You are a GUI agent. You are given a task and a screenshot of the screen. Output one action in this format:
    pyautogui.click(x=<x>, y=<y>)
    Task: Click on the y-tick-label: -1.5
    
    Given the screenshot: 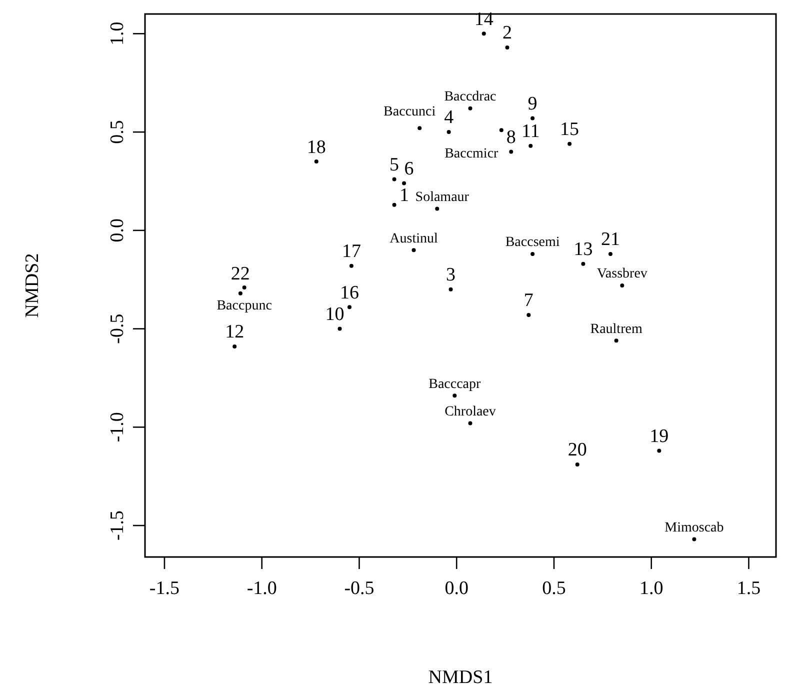 What is the action you would take?
    pyautogui.click(x=117, y=525)
    